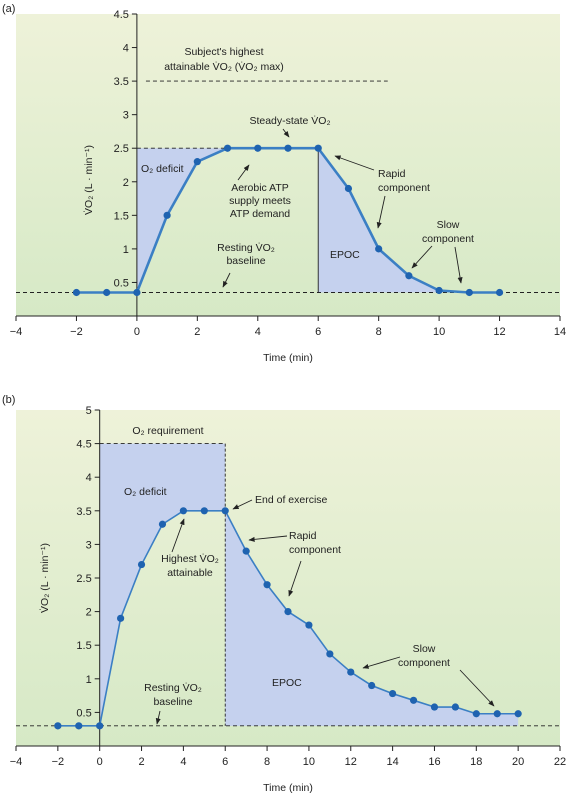 Image resolution: width=566 pixels, height=795 pixels. What do you see at coordinates (121, 283) in the screenshot?
I see `y-tick-label: 0.5` at bounding box center [121, 283].